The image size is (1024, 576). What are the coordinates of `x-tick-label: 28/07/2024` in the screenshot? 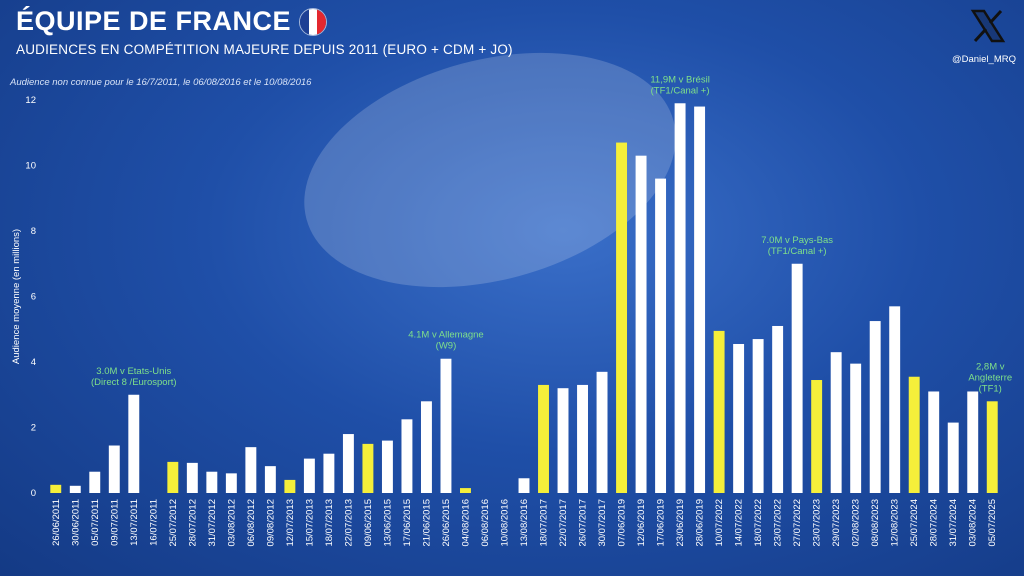 It's located at (934, 523).